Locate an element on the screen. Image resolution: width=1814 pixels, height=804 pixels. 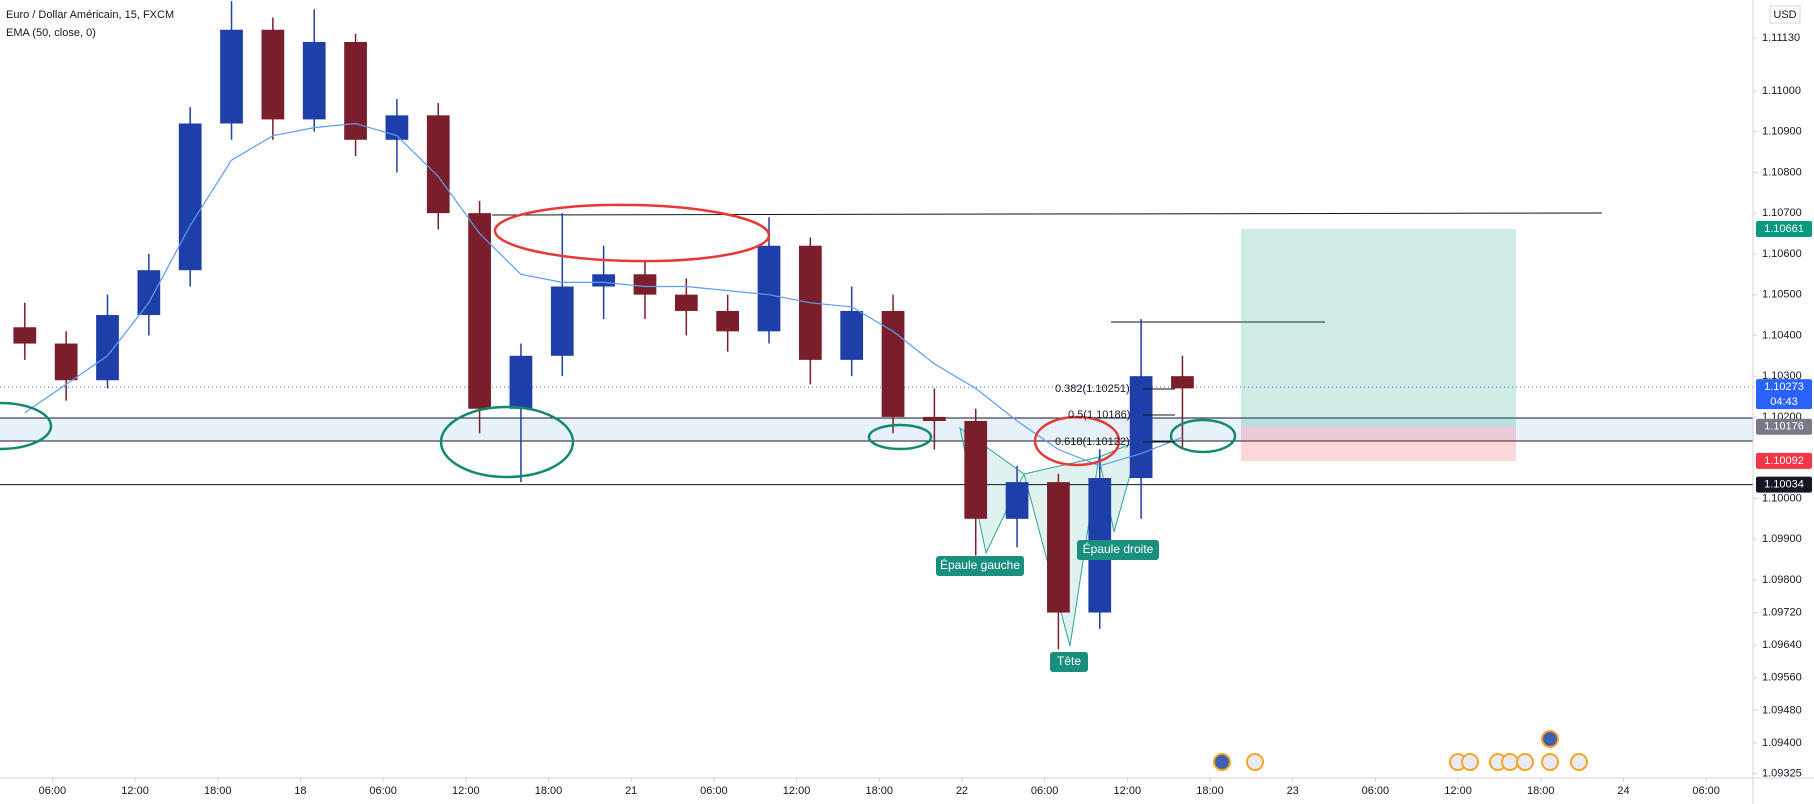
target-zone is located at coordinates (1378, 328).